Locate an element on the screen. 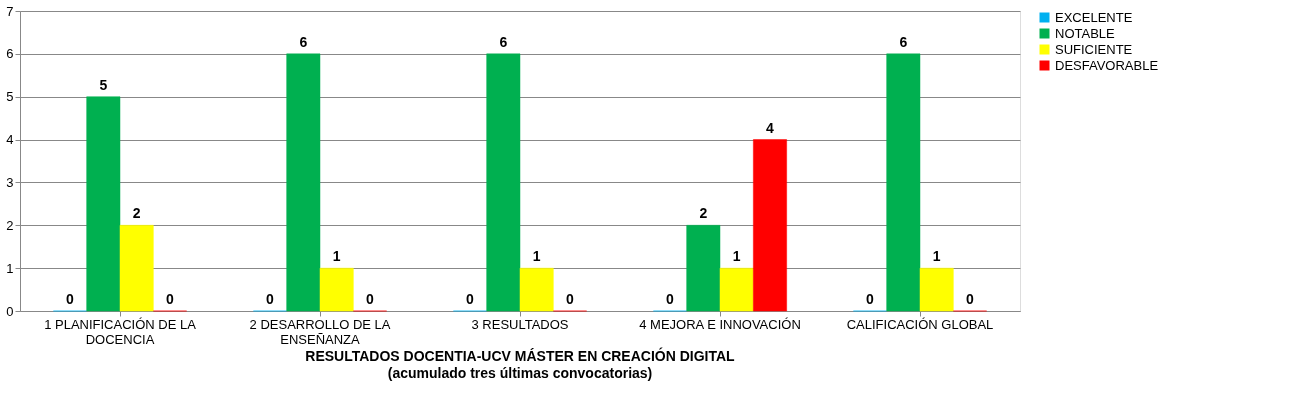 The height and width of the screenshot is (414, 1298). data-label: 4 is located at coordinates (770, 127).